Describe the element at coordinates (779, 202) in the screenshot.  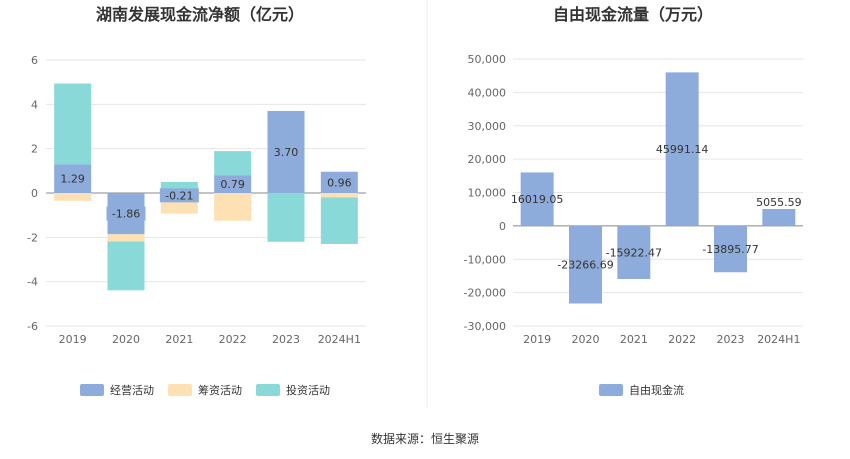
I see `data-label: 5055.59` at that location.